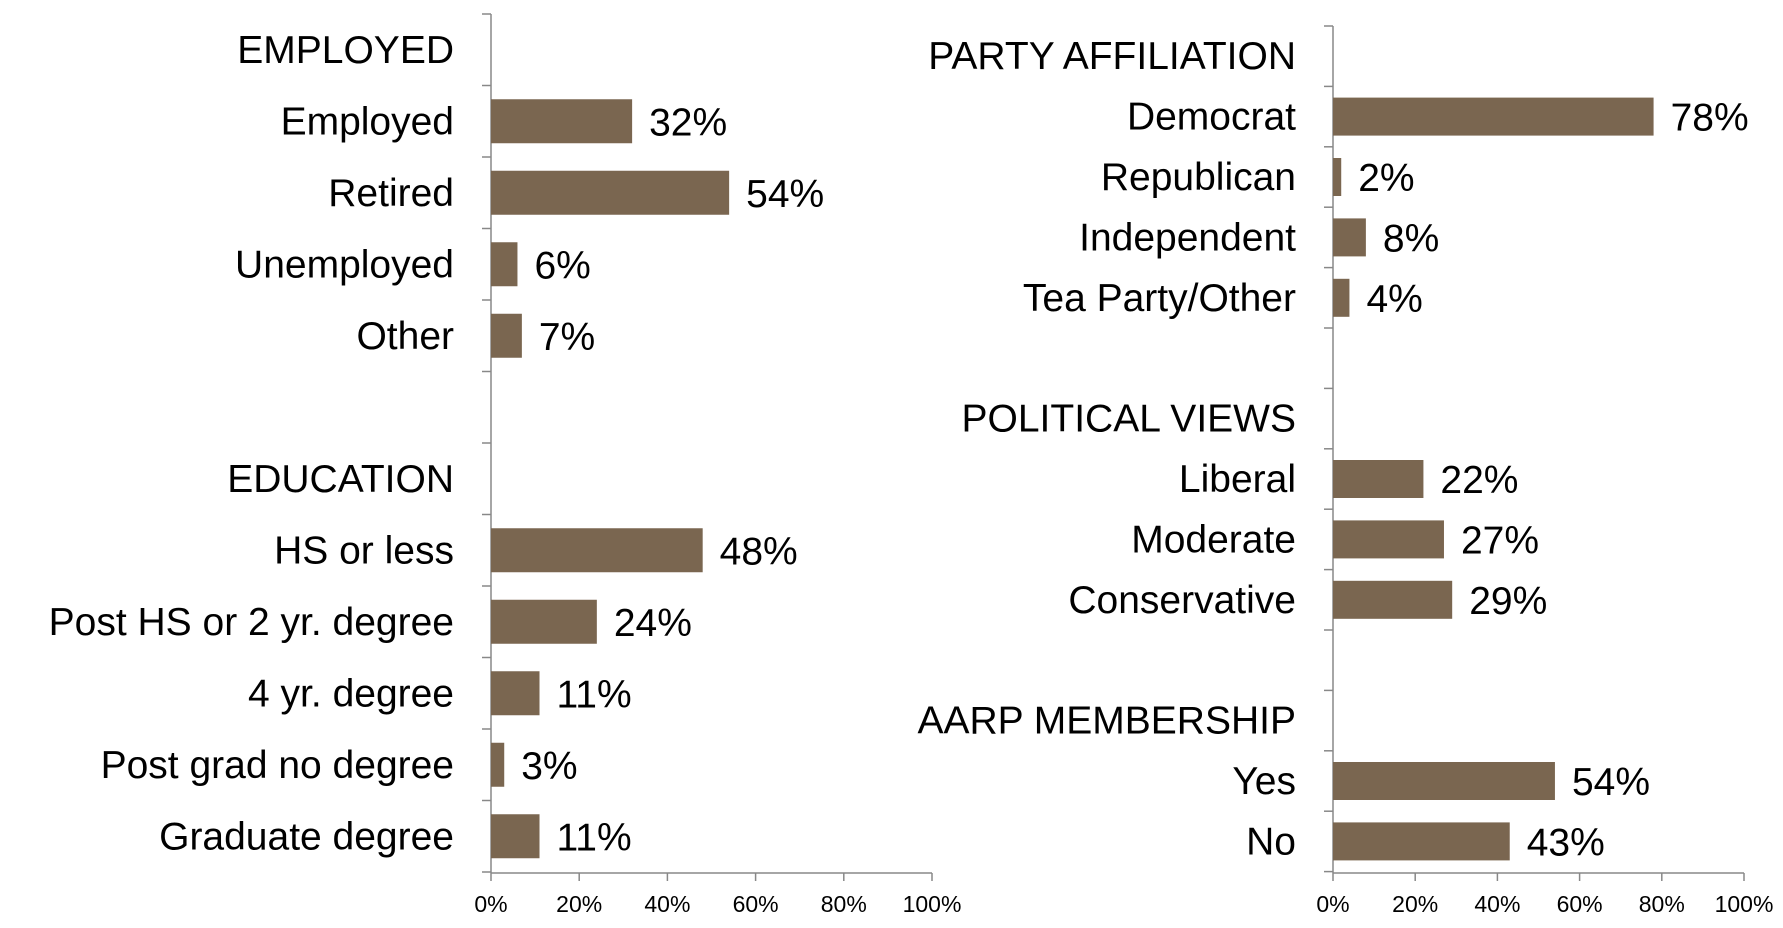 The height and width of the screenshot is (928, 1783). I want to click on data-label: 6%, so click(562, 265).